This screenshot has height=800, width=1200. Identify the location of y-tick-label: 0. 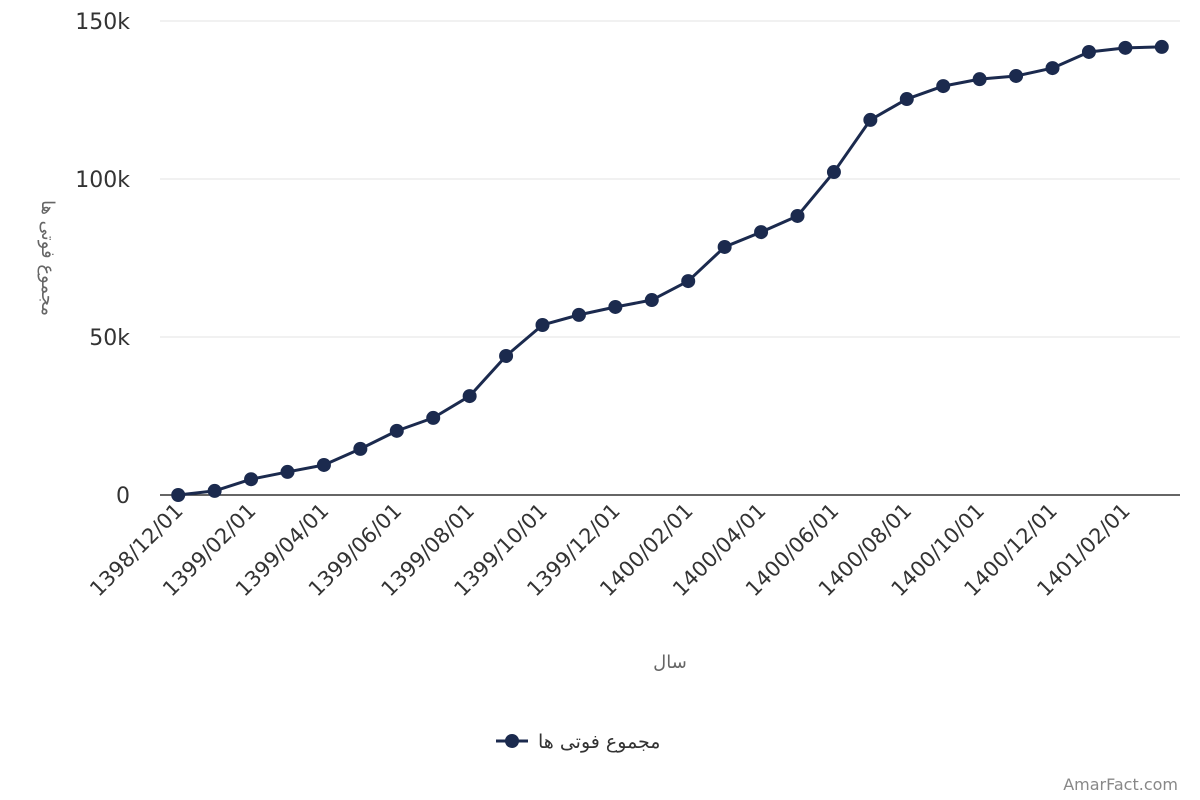
(123, 496).